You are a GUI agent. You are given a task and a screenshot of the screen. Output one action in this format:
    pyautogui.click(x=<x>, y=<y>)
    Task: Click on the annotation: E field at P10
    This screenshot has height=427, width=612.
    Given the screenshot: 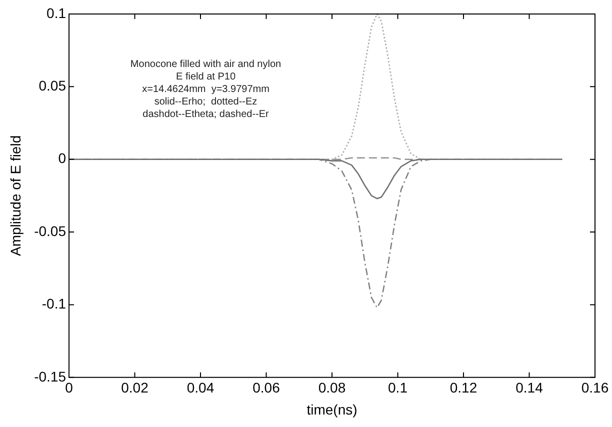 What is the action you would take?
    pyautogui.click(x=206, y=76)
    